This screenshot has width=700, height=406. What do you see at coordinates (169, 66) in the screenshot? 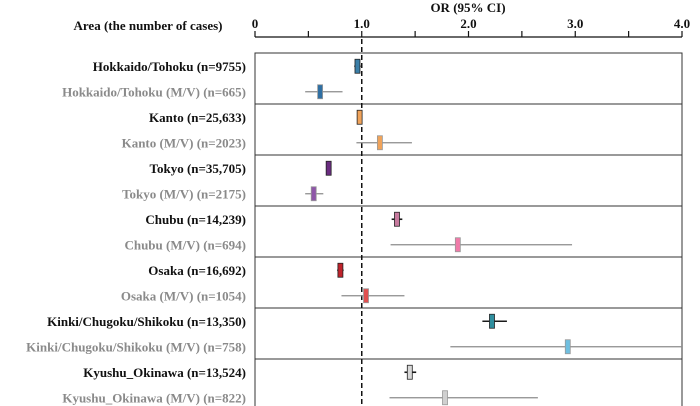
I see `row-label: Hokkaido/Tohoku (n=9755)` at bounding box center [169, 66].